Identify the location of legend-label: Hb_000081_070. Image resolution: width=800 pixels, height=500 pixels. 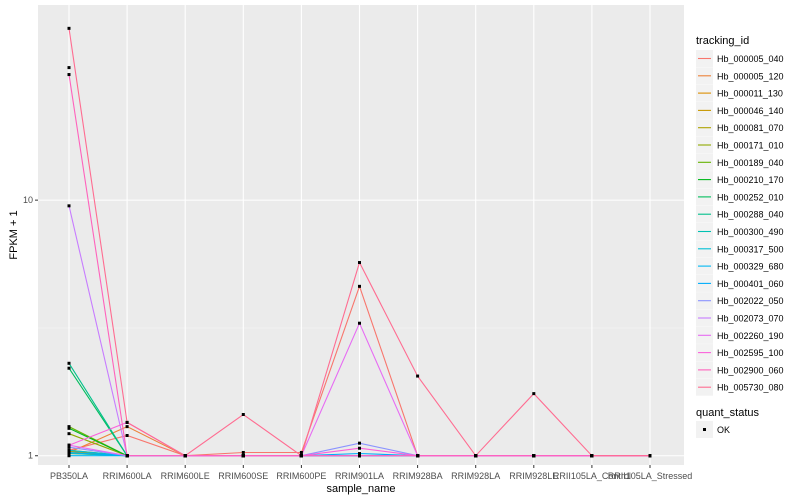
(750, 128).